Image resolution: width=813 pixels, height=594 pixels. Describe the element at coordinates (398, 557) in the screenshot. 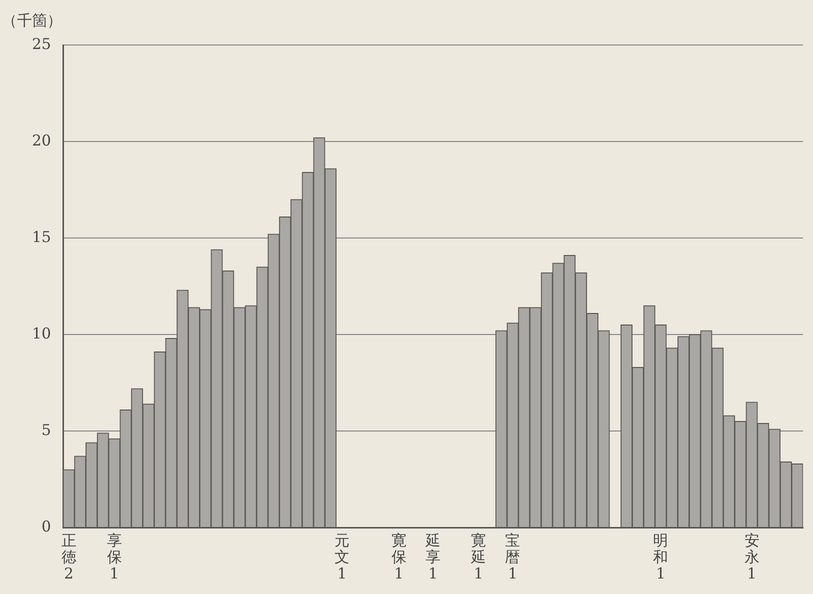

I see `x-tick-label: 寛保1` at that location.